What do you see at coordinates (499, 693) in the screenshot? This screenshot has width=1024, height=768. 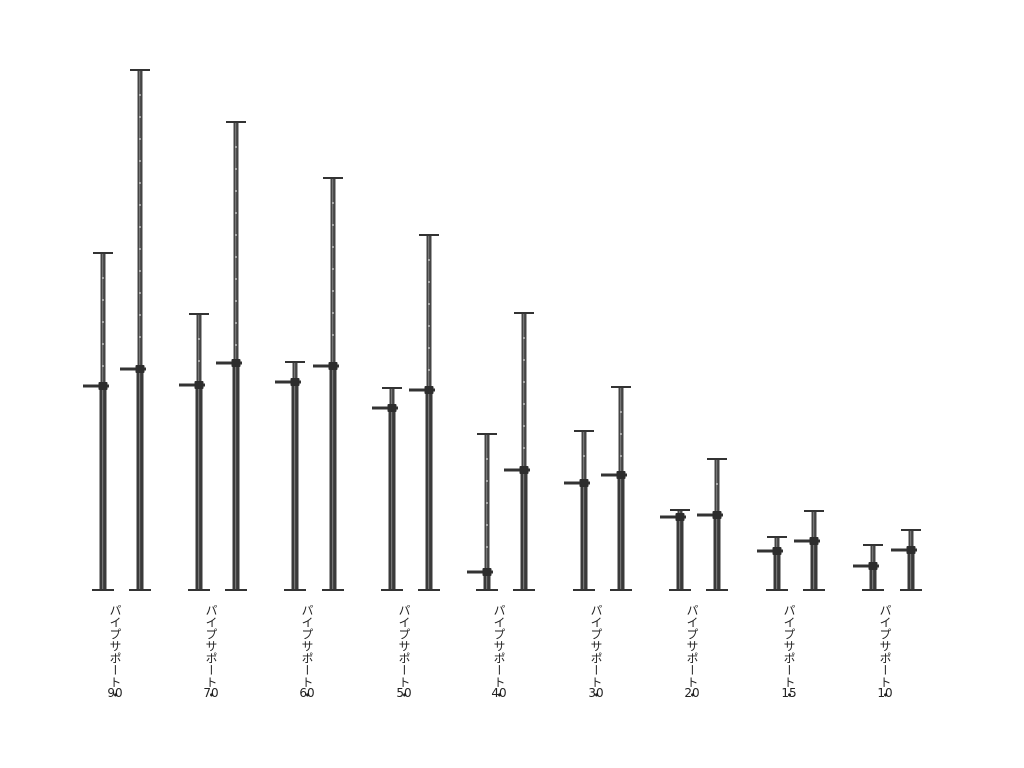 I see `product-size: 40` at bounding box center [499, 693].